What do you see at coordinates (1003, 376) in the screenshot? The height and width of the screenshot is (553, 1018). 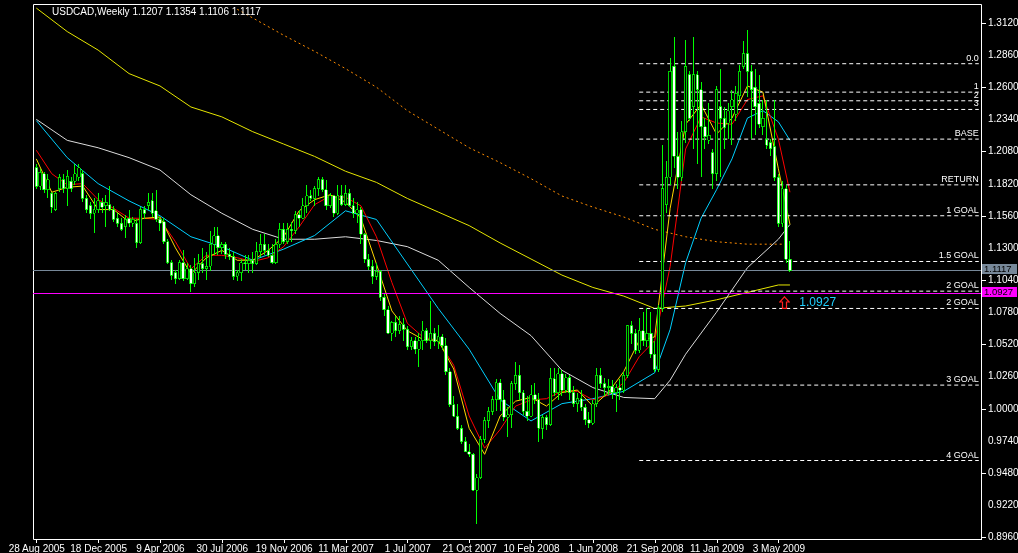 I see `y-tick-label: 1.0260` at bounding box center [1003, 376].